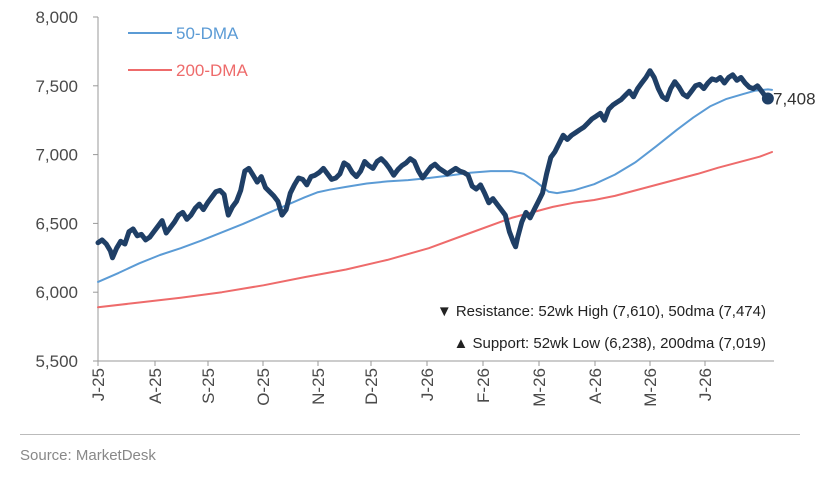 This screenshot has height=477, width=834. I want to click on x-tick-label: S-25, so click(208, 386).